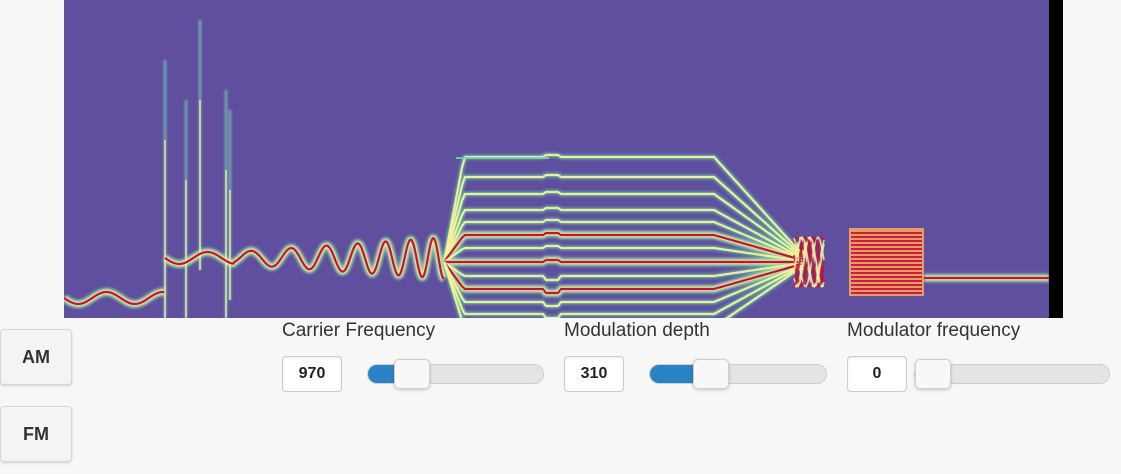 The height and width of the screenshot is (474, 1121). Describe the element at coordinates (594, 374) in the screenshot. I see `modulation-depth-input` at that location.